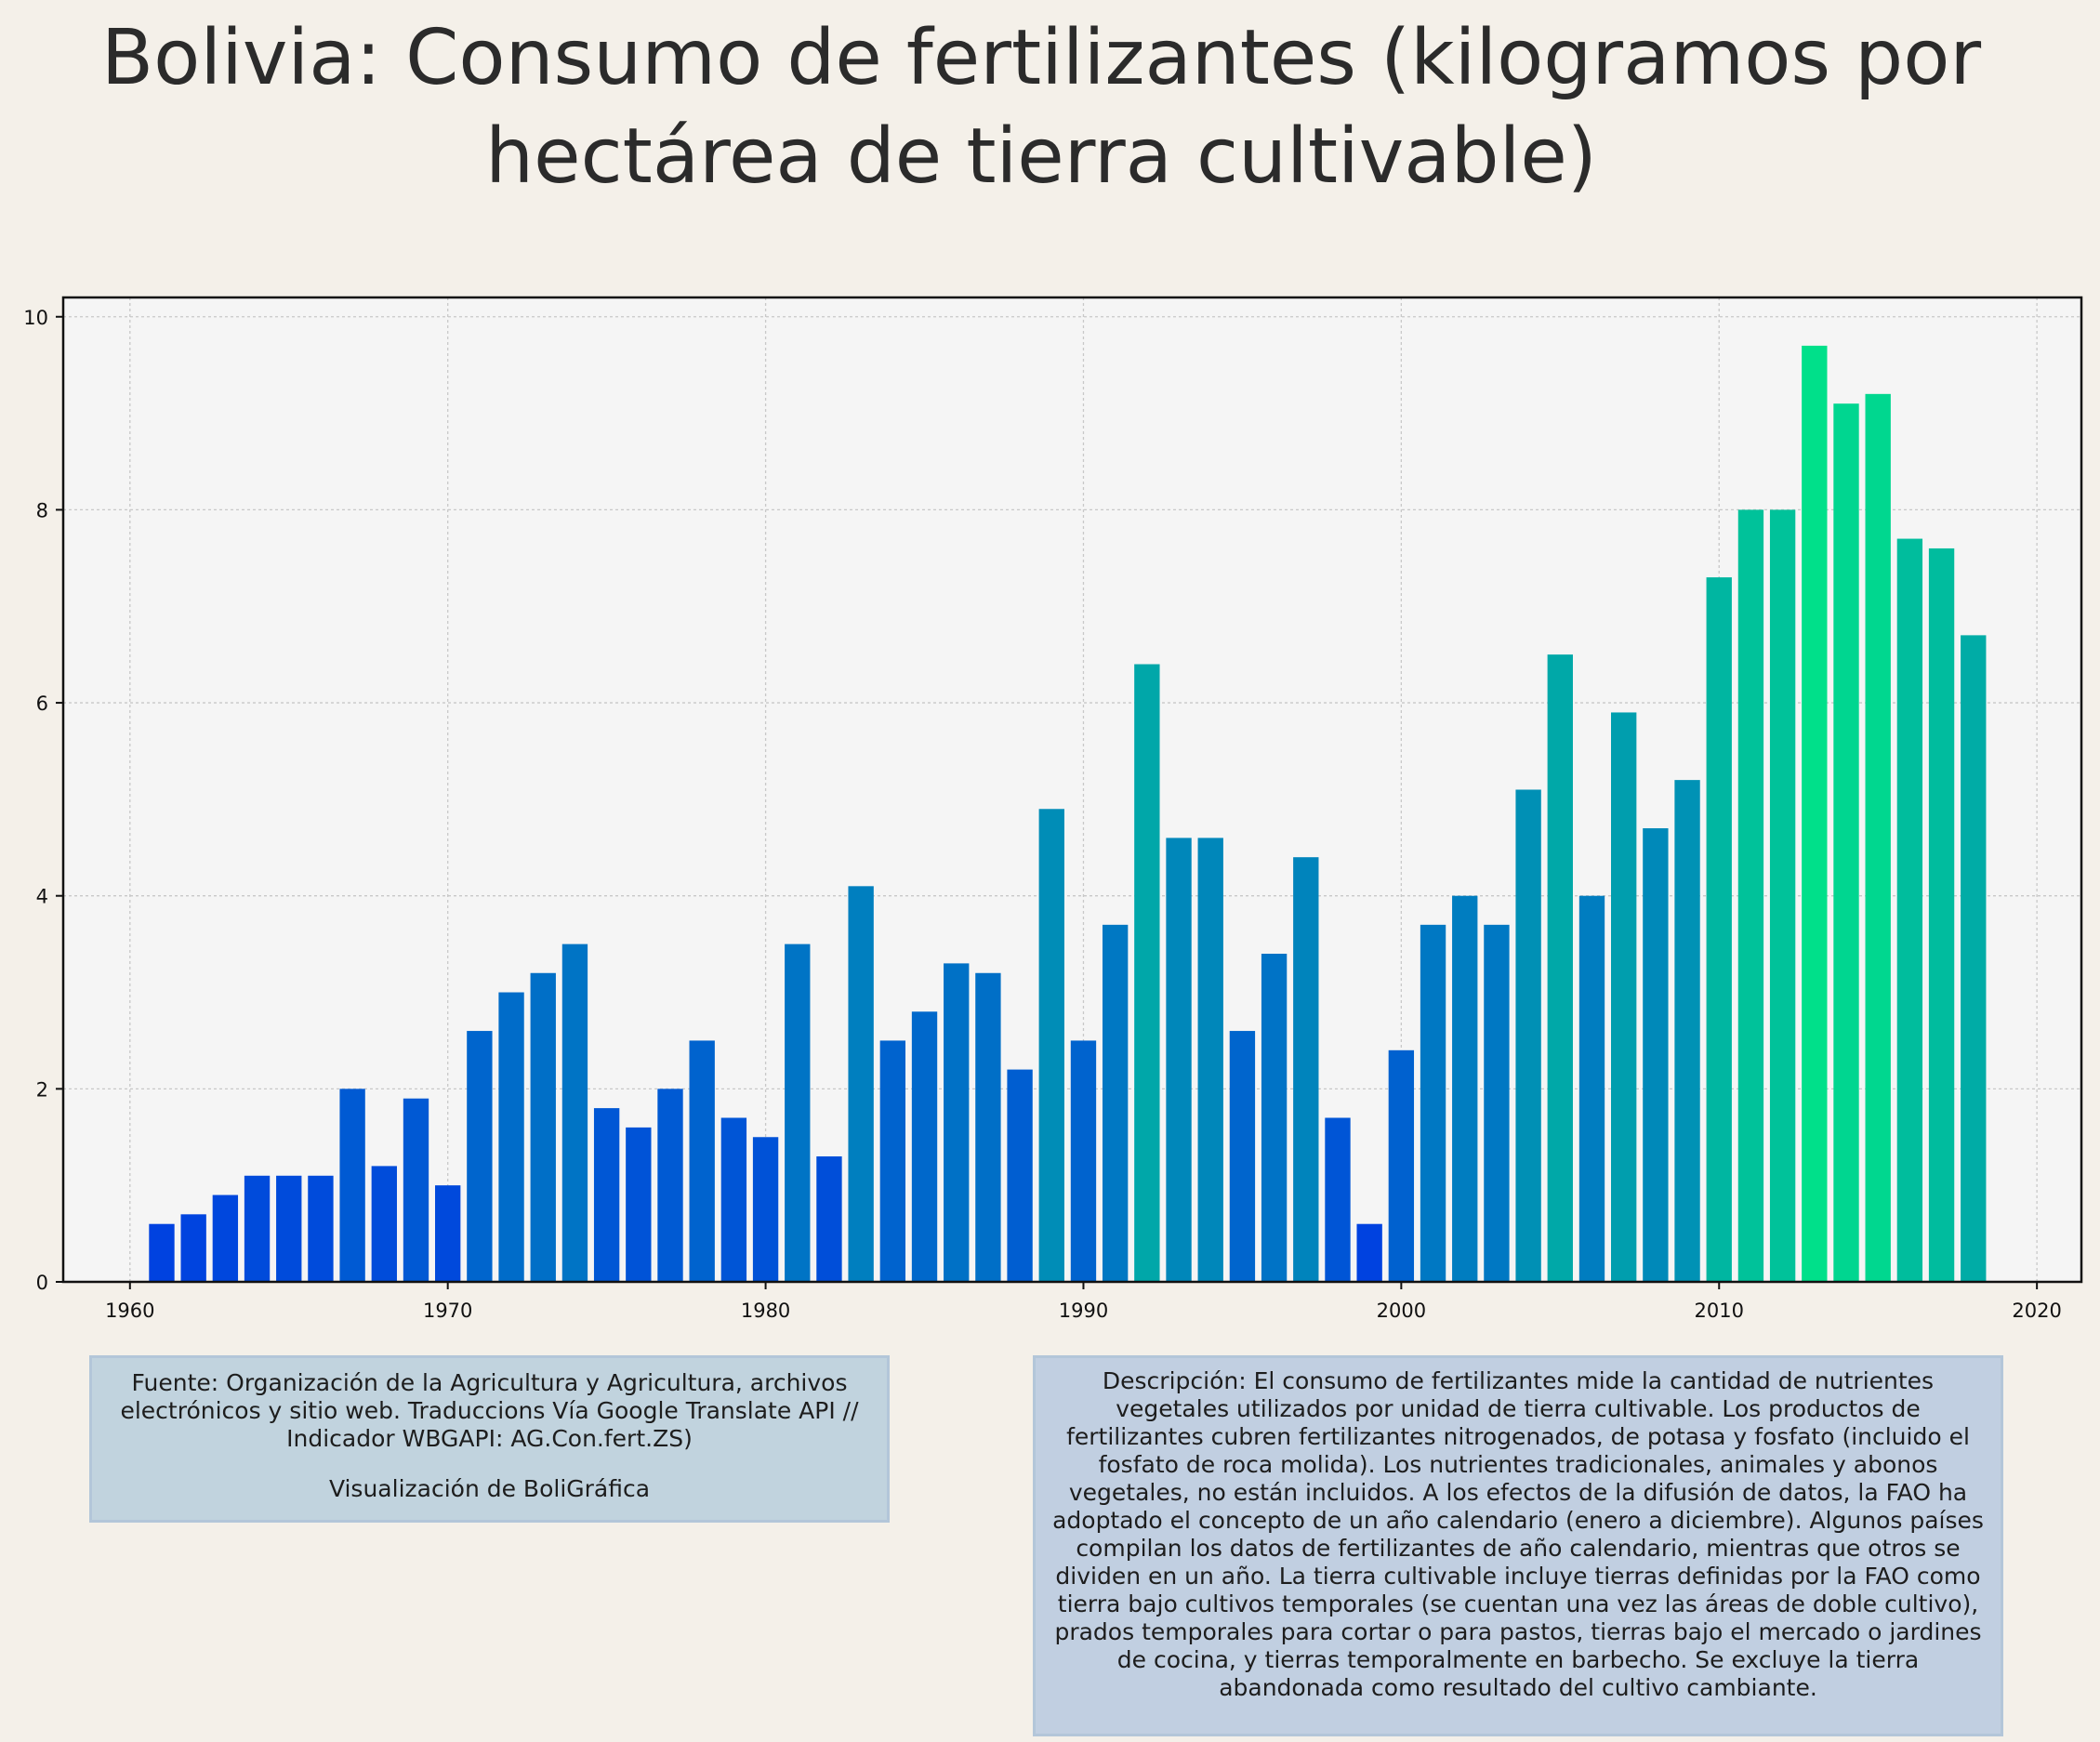 The image size is (2100, 1742). Describe the element at coordinates (1687, 1031) in the screenshot. I see `bar-2009` at that location.